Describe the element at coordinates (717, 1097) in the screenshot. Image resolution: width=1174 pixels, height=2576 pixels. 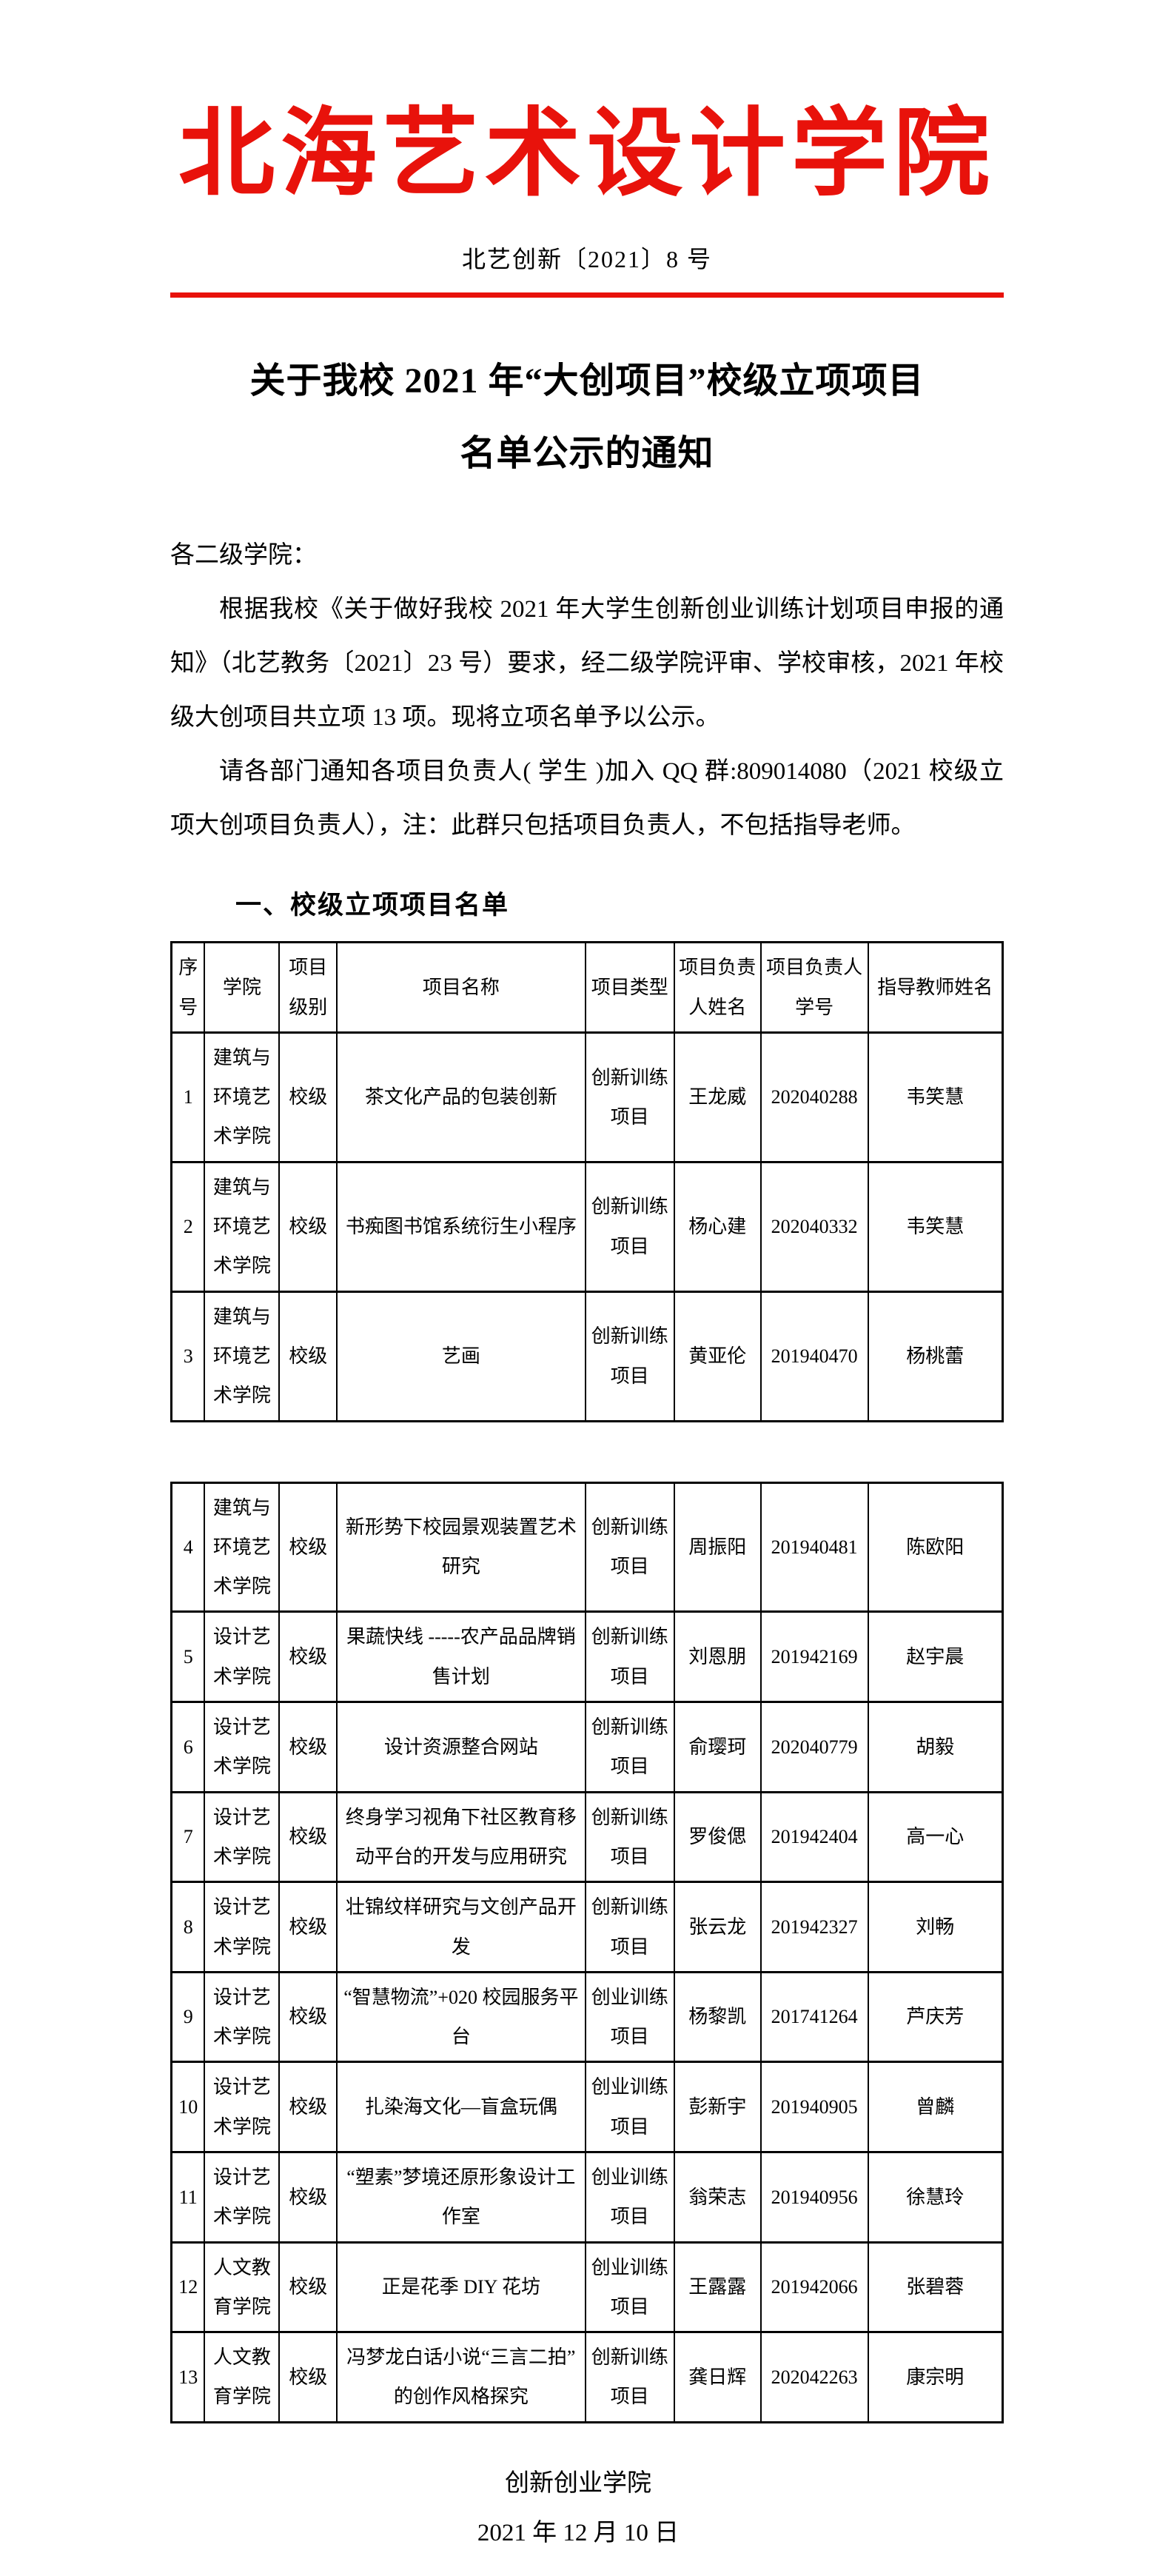
I see `table-cell: 王龙威` at that location.